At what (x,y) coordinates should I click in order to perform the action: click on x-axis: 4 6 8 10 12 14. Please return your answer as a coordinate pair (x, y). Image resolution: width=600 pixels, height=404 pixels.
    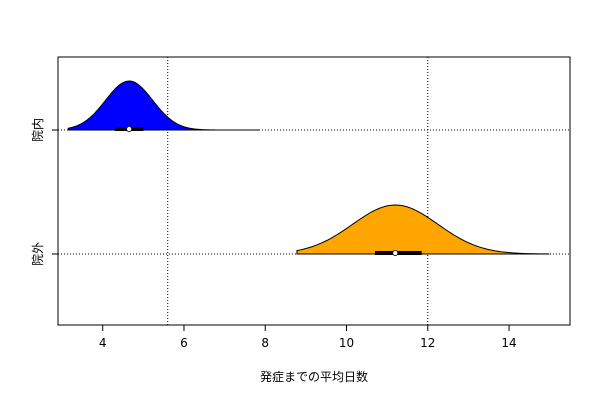
    Looking at the image, I should click on (308, 337).